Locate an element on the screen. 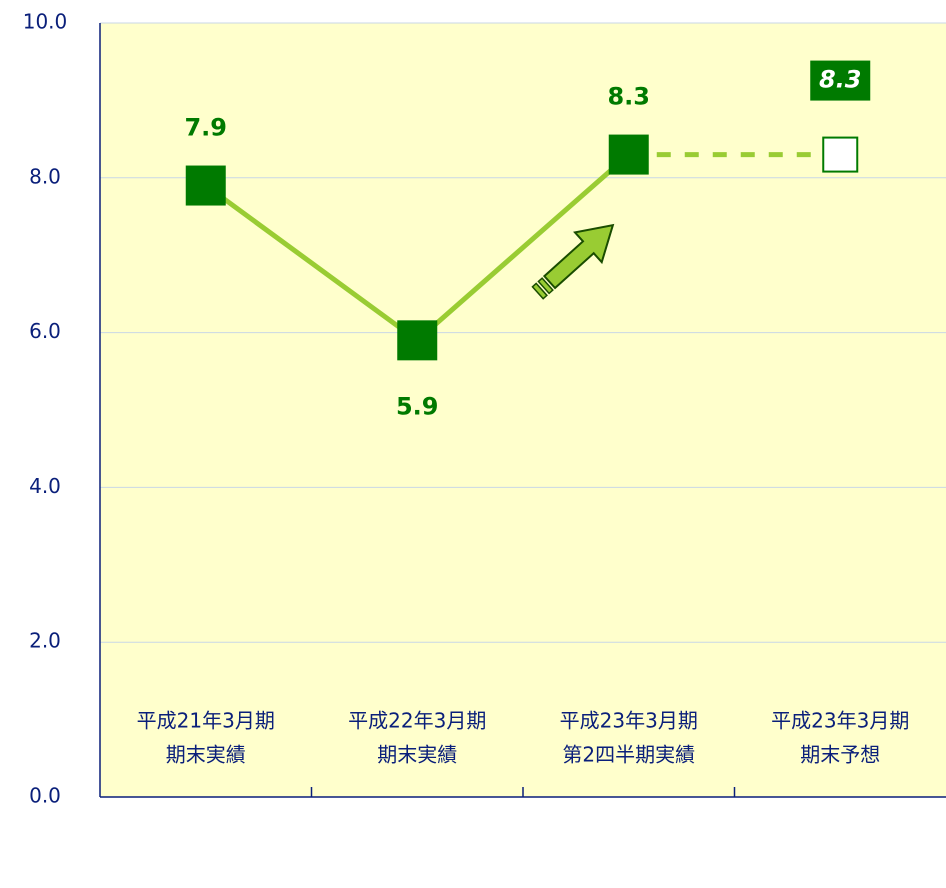  data-label: 7.9 is located at coordinates (205, 128).